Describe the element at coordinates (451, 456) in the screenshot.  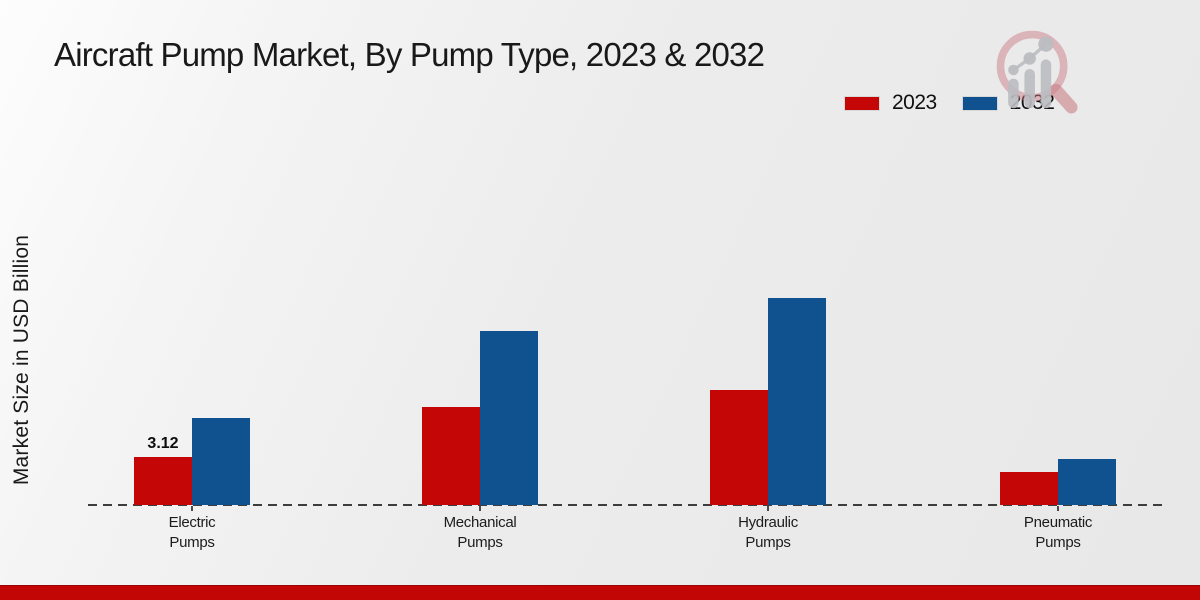
I see `bar-2023-mechanical-pumps` at that location.